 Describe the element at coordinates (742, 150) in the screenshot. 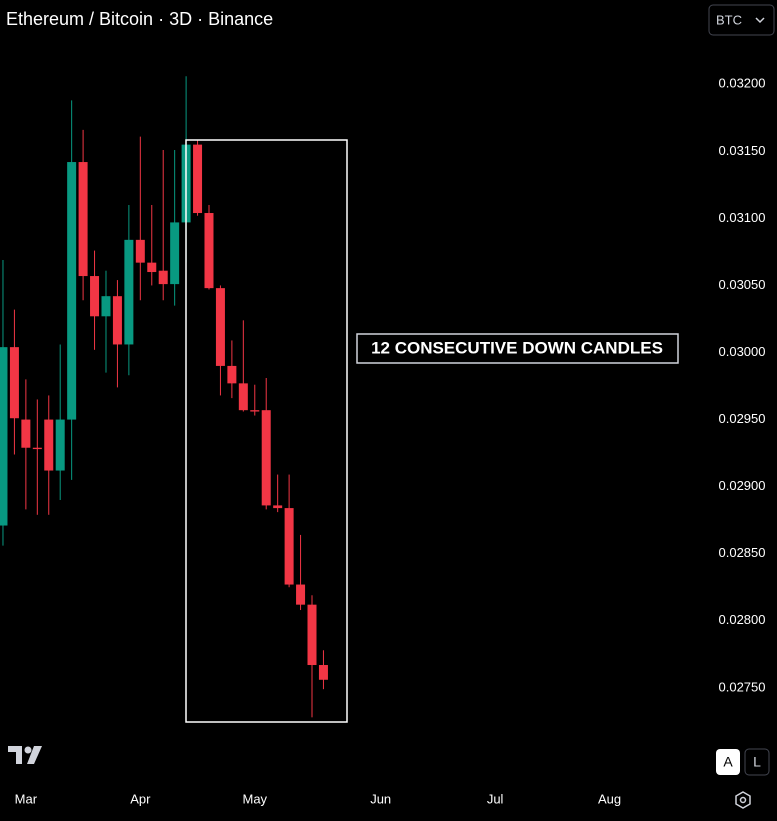

I see `y-tick-label: 0.03150` at that location.